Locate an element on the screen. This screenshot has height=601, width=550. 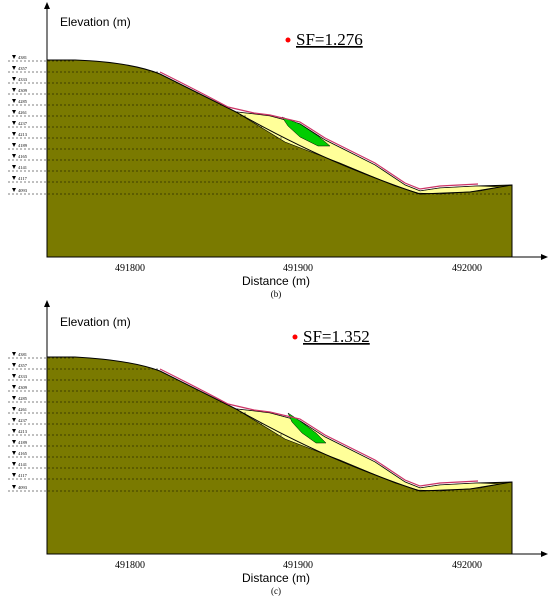
panel-label: (c) is located at coordinates (276, 591).